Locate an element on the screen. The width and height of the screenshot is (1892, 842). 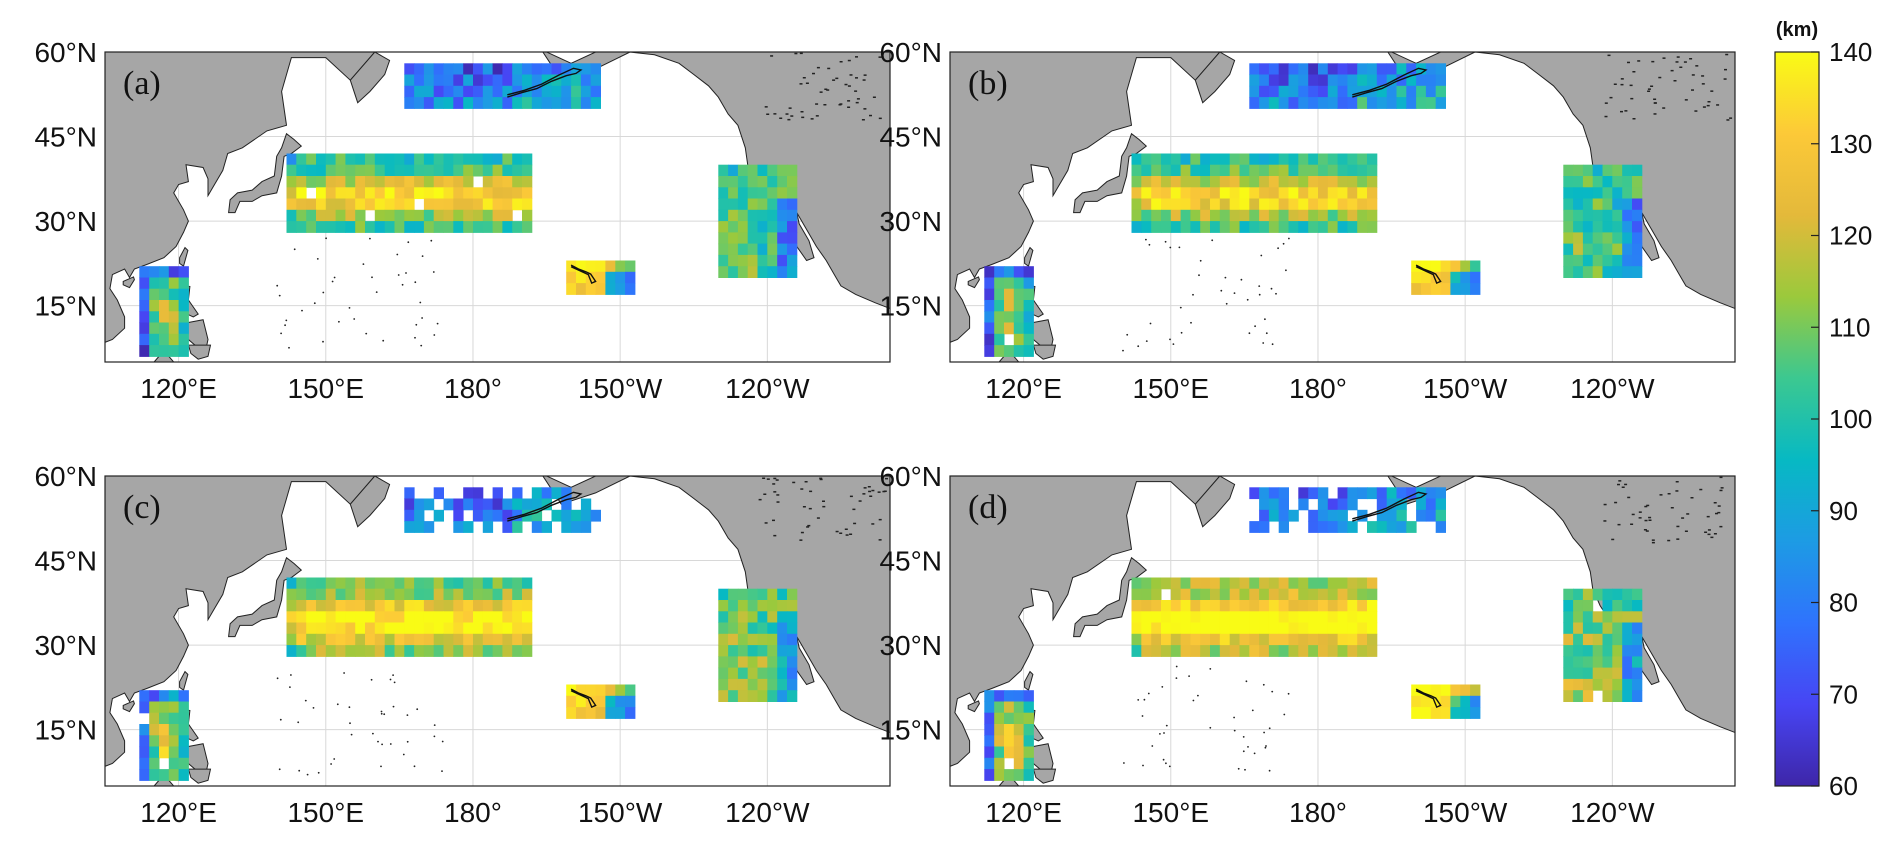
lon-tick-label: 120°W is located at coordinates (1612, 388).